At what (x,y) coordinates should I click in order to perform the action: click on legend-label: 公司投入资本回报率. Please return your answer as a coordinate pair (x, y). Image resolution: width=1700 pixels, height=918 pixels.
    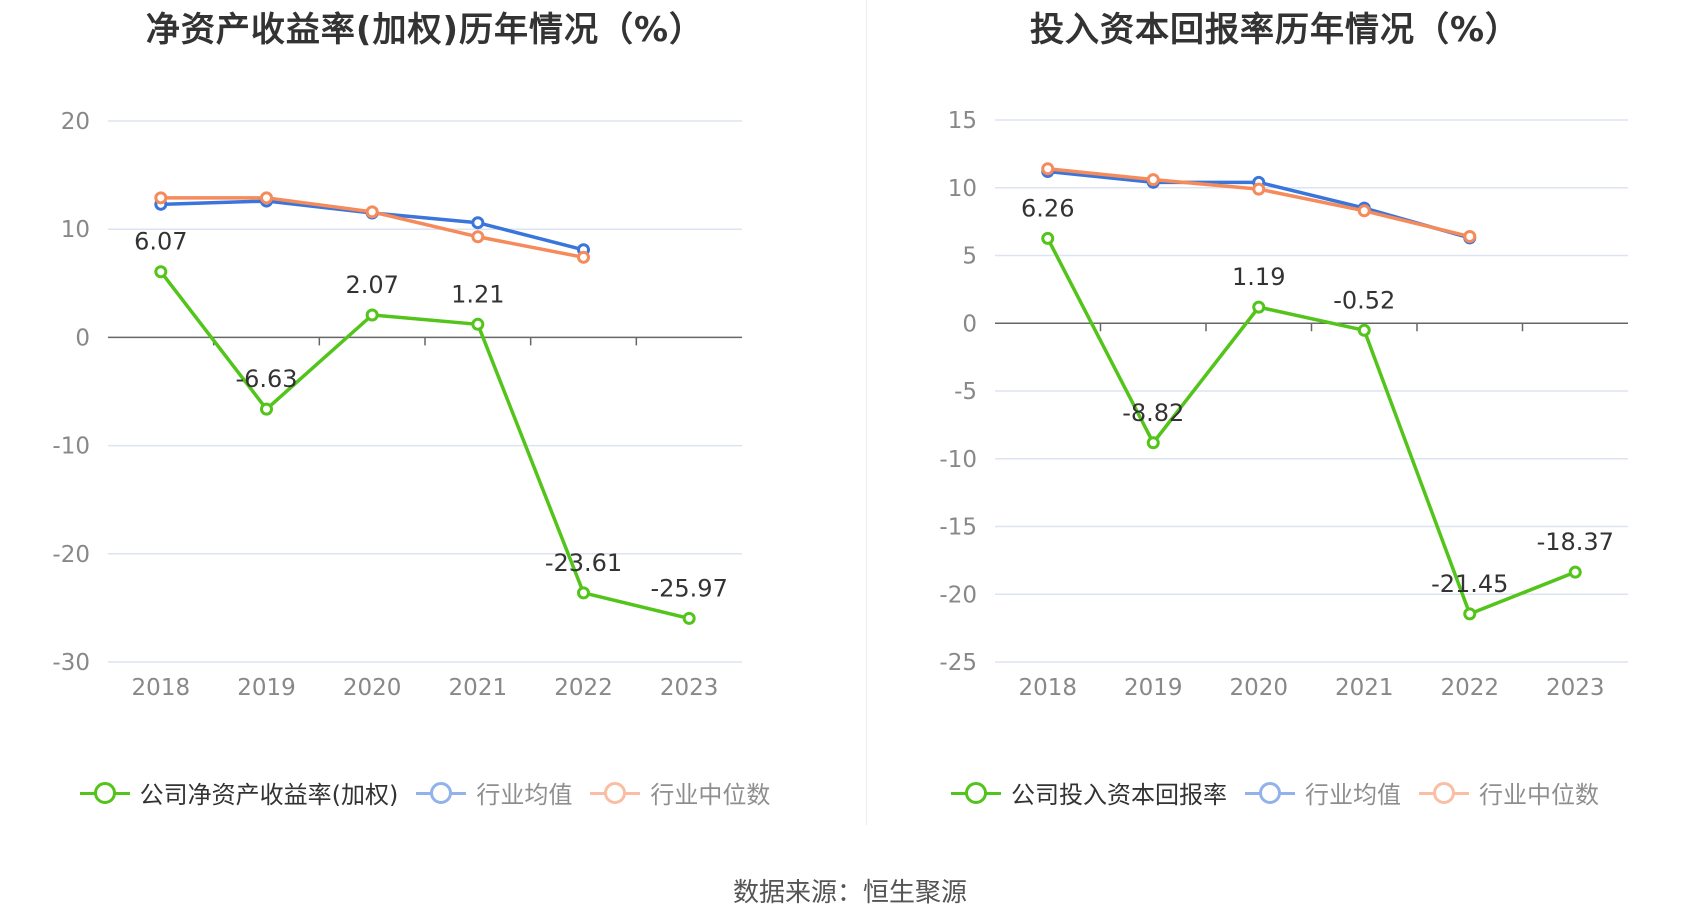
    Looking at the image, I should click on (1119, 795).